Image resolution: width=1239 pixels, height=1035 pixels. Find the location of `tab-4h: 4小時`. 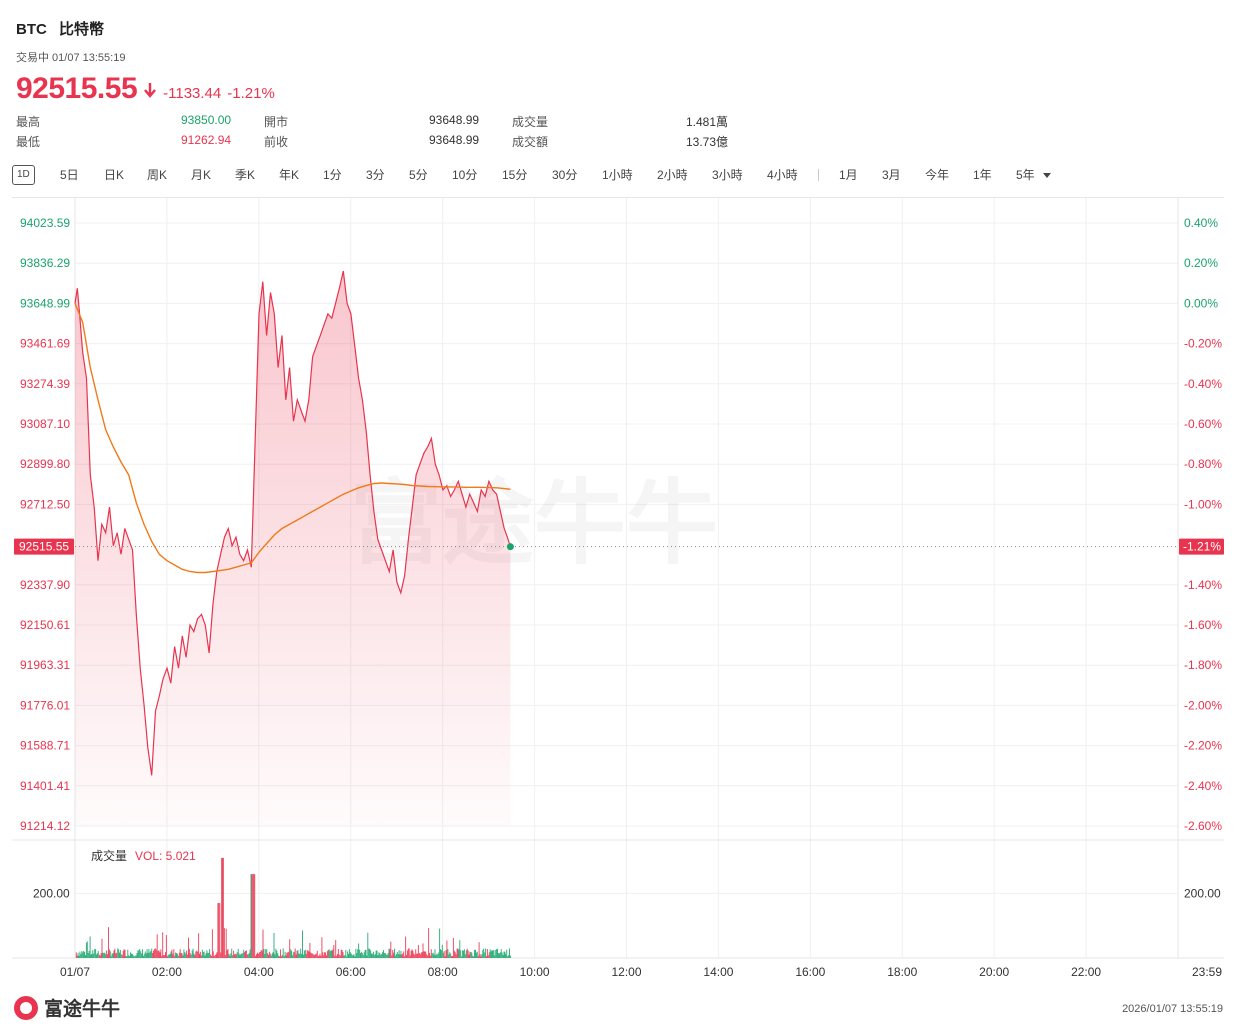

tab-4h: 4小時 is located at coordinates (782, 175).